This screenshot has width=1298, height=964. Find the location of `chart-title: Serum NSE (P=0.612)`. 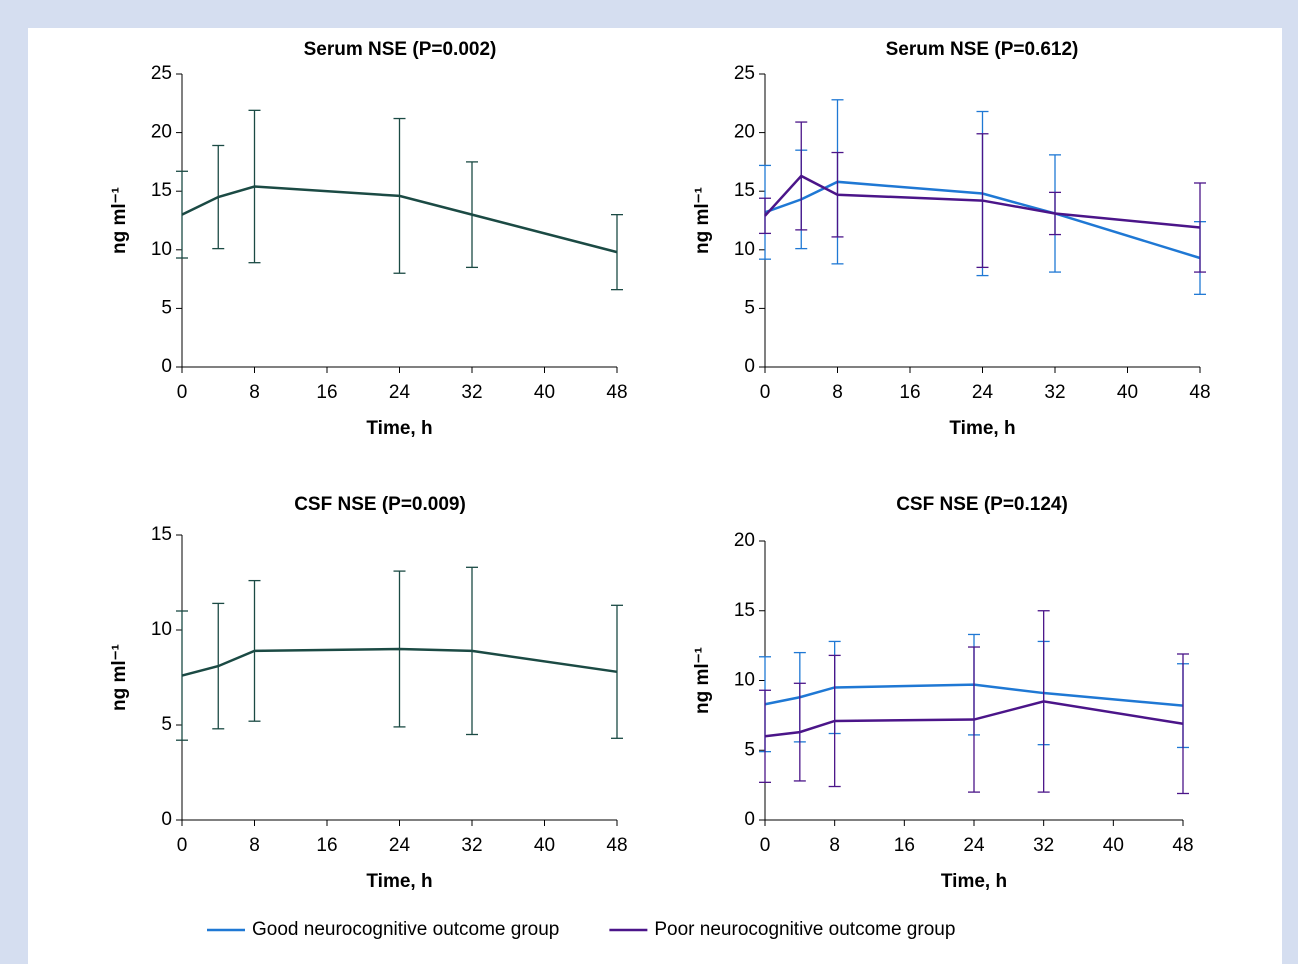

chart-title: Serum NSE (P=0.612) is located at coordinates (982, 49).